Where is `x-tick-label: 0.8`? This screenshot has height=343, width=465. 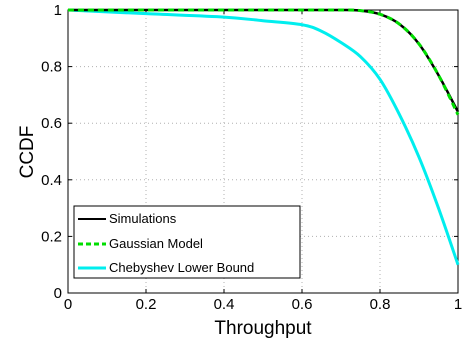 x-tick-label: 0.8 is located at coordinates (380, 304).